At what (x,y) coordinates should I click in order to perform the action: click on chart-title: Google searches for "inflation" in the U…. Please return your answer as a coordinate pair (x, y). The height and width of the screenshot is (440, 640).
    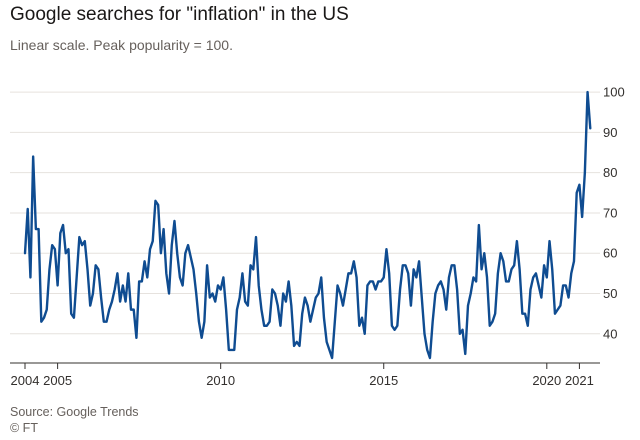
    Looking at the image, I should click on (179, 14).